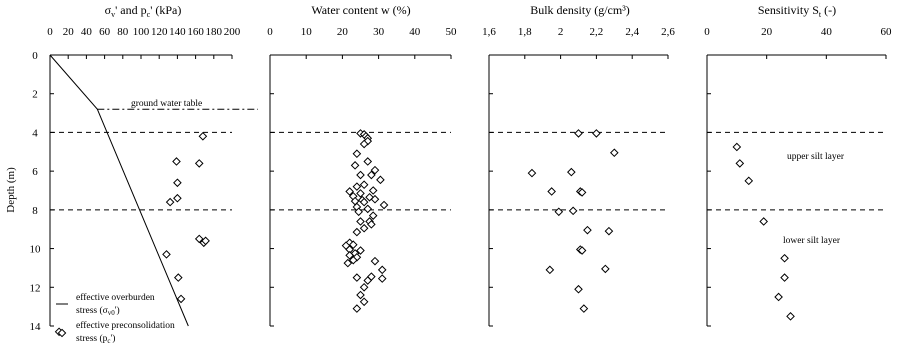 The image size is (898, 348). What do you see at coordinates (87, 32) in the screenshot?
I see `stress-x-tick-label: 40` at bounding box center [87, 32].